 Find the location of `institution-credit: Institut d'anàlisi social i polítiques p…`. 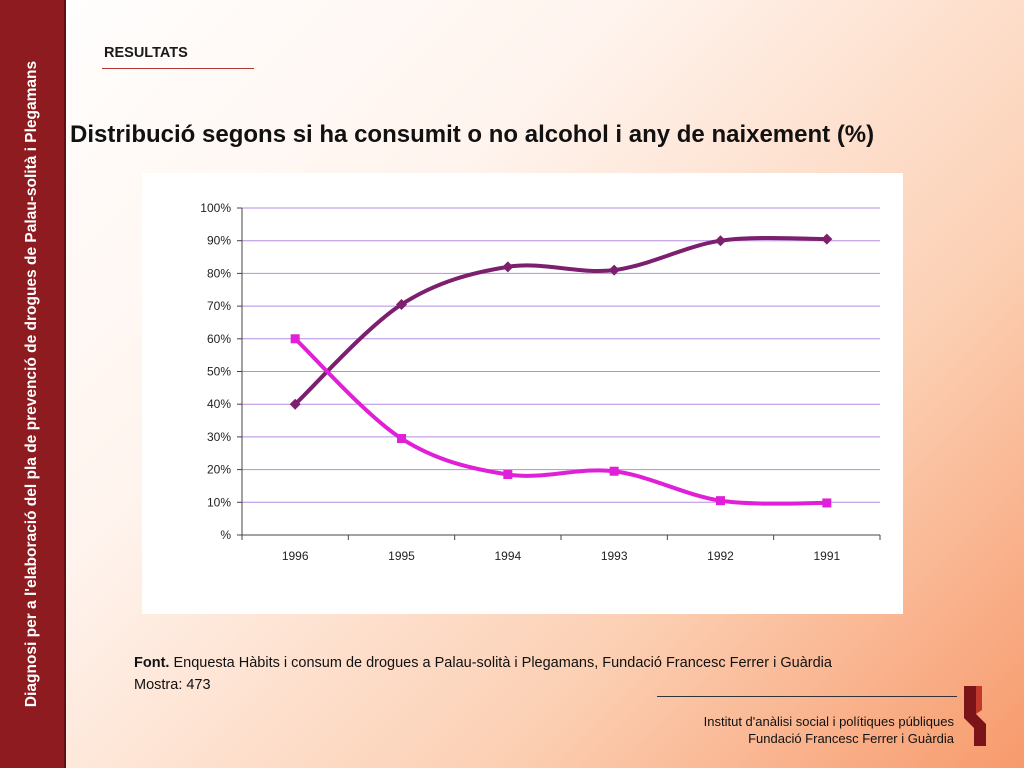

institution-credit: Institut d'anàlisi social i polítiques p… is located at coordinates (829, 730).